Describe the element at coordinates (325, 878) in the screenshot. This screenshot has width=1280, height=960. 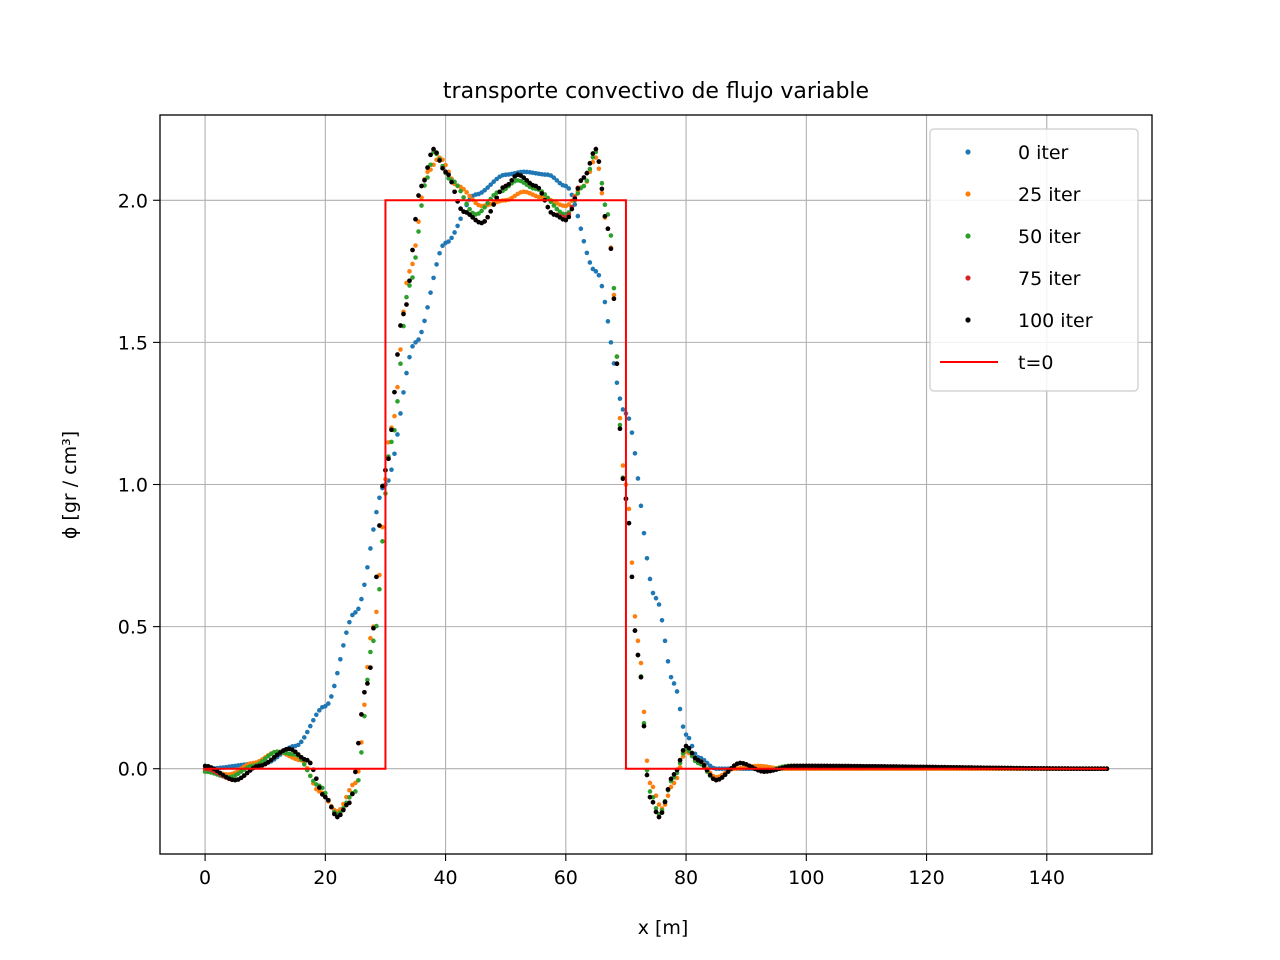
I see `x-tick-label: 20` at that location.